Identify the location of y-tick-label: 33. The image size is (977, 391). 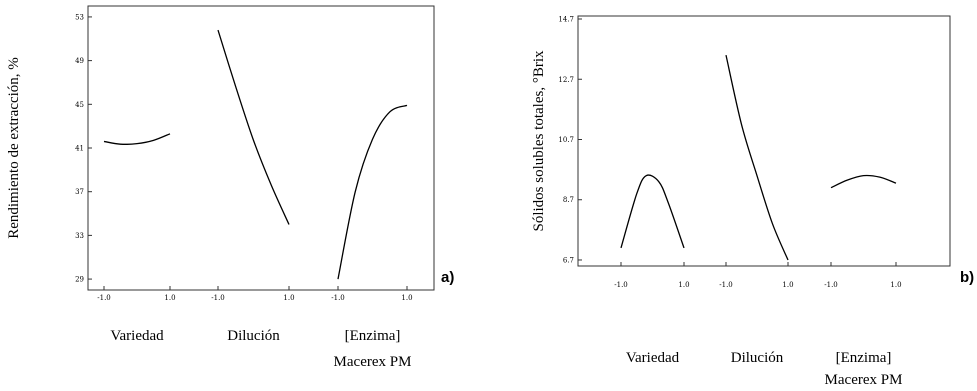
(79, 236).